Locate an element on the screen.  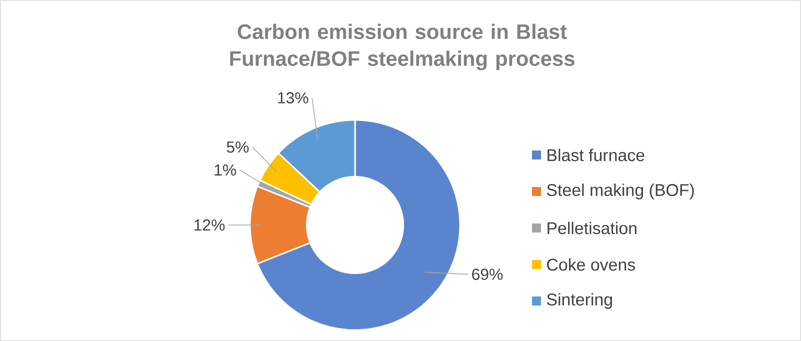
data-label: 69% is located at coordinates (487, 274).